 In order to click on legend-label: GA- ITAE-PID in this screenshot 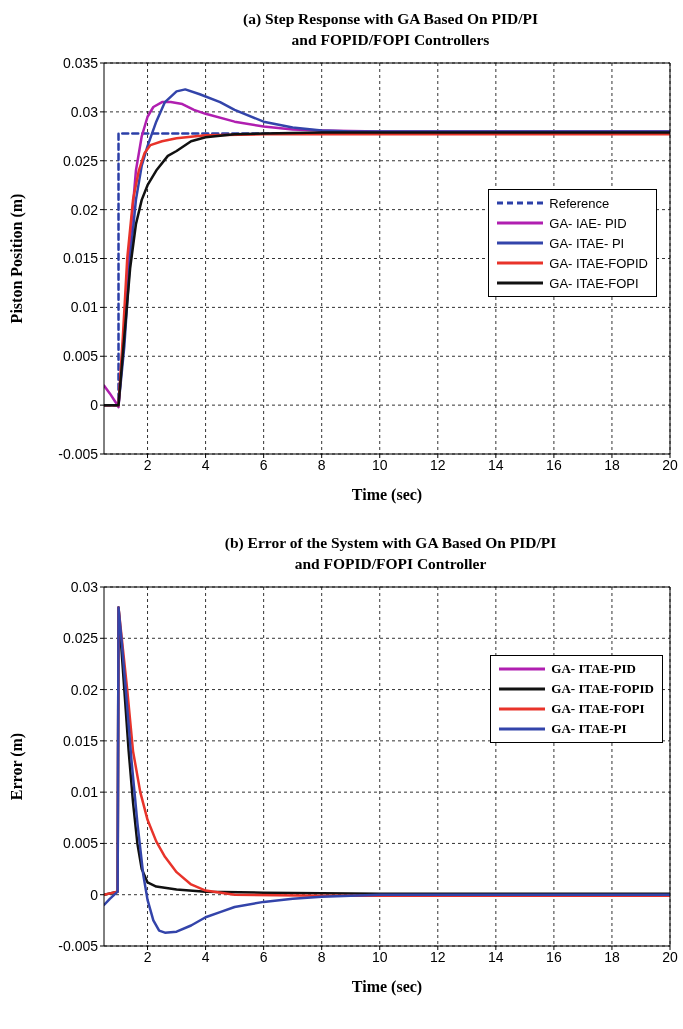, I will do `click(593, 669)`.